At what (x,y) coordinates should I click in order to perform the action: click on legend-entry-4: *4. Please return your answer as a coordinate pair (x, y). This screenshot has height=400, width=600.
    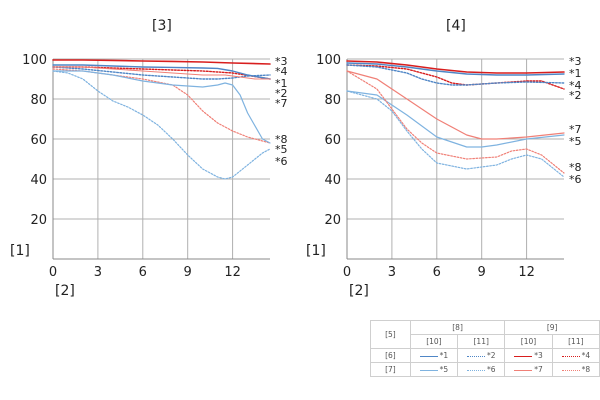
    Looking at the image, I should click on (575, 355).